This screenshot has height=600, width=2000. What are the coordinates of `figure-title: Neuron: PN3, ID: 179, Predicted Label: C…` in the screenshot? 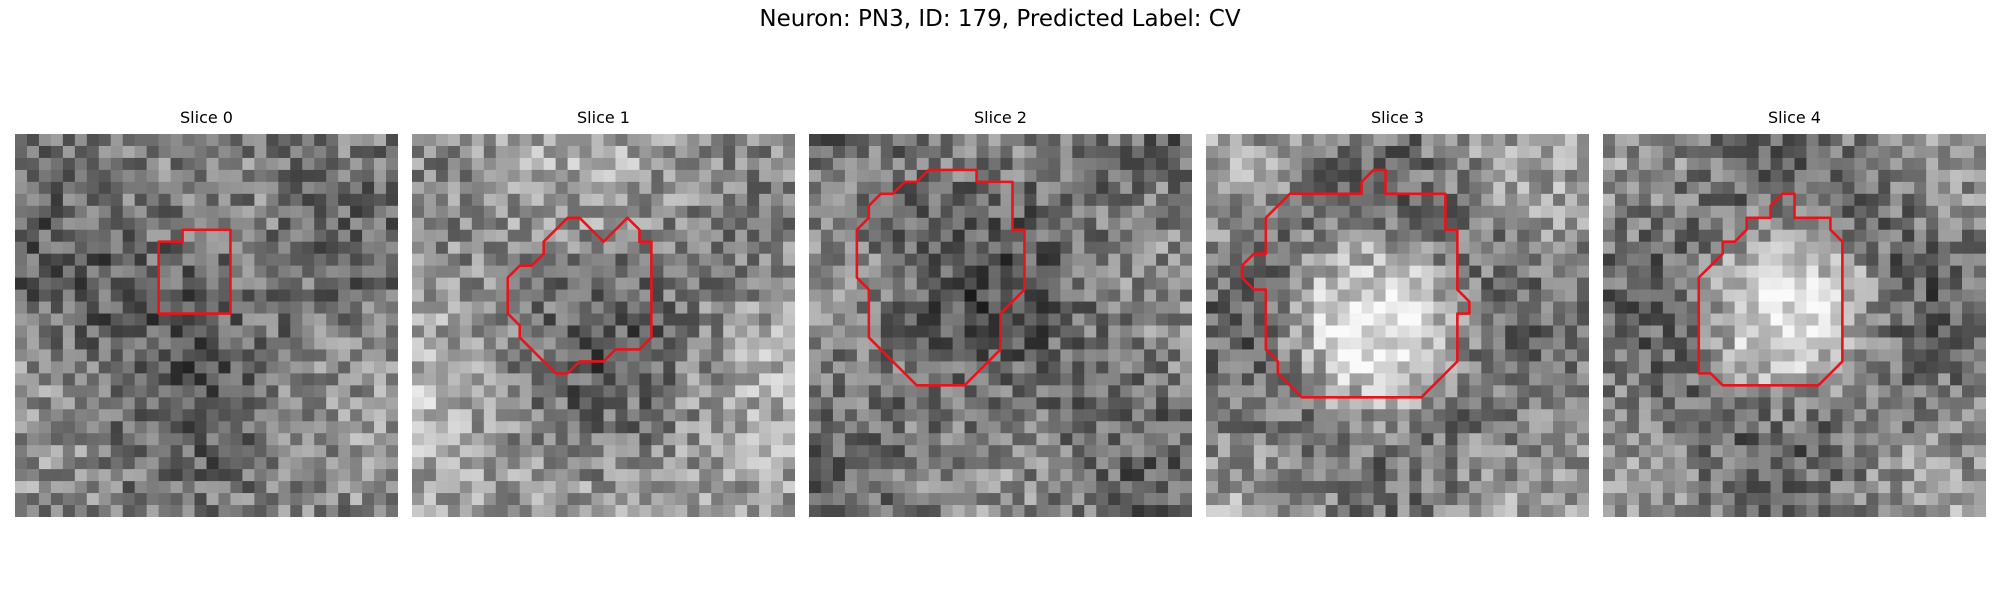 It's located at (1000, 19).